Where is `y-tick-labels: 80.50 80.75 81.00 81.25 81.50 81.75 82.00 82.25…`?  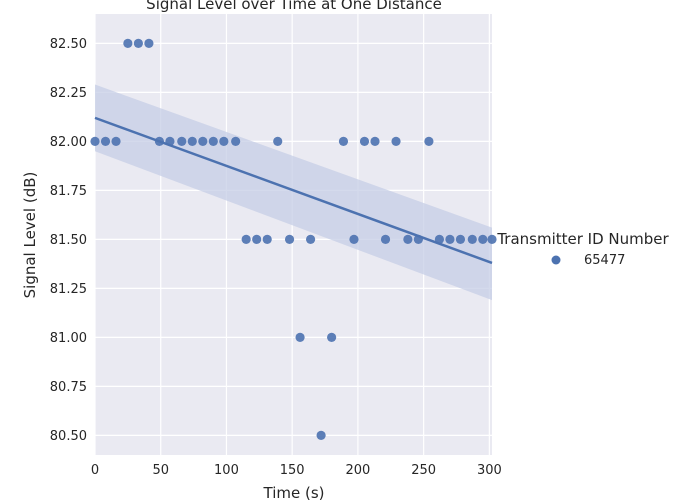 y-tick-labels: 80.50 80.75 81.00 81.25 81.50 81.75 82.00 82.25… is located at coordinates (68, 240).